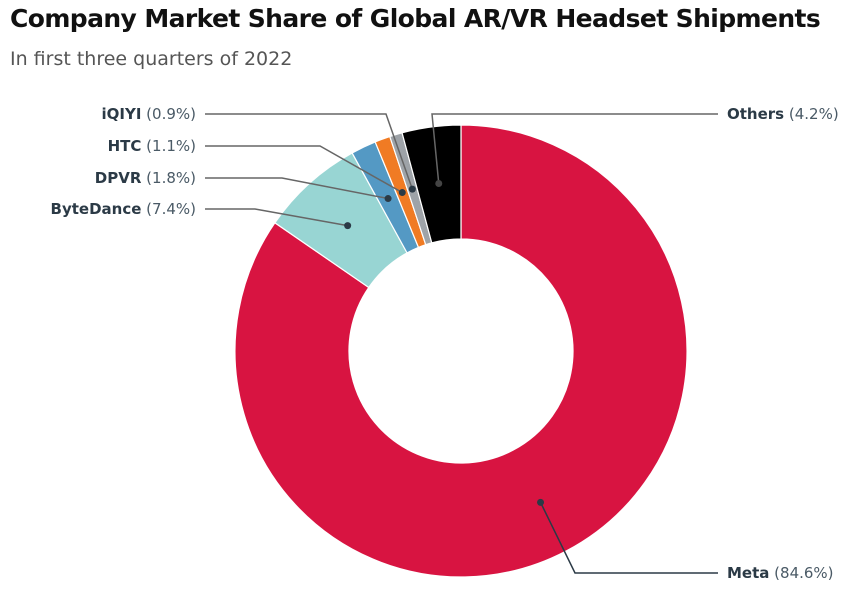  Describe the element at coordinates (755, 114) in the screenshot. I see `label-name: Others` at that location.